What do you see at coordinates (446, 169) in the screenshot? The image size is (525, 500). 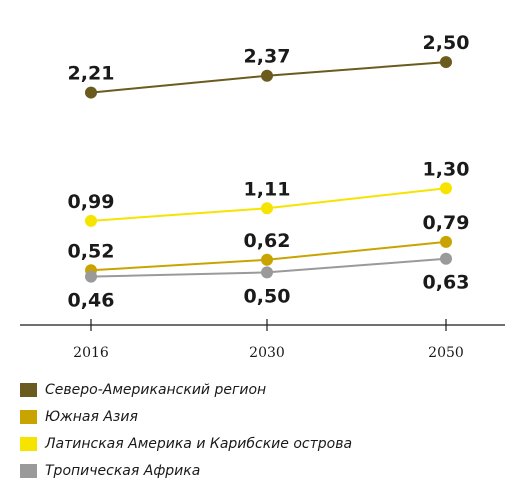 I see `data-label: 1,30` at bounding box center [446, 169].